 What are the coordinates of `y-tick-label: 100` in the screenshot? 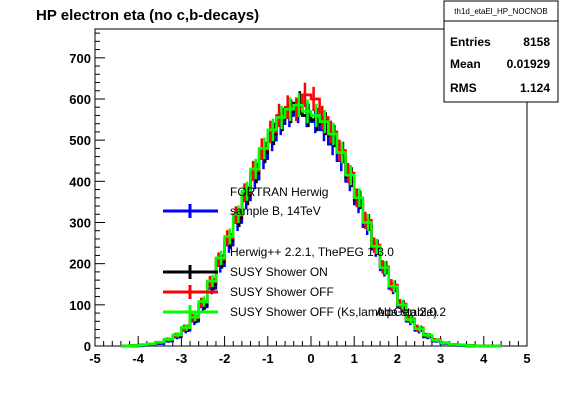 It's located at (80, 305).